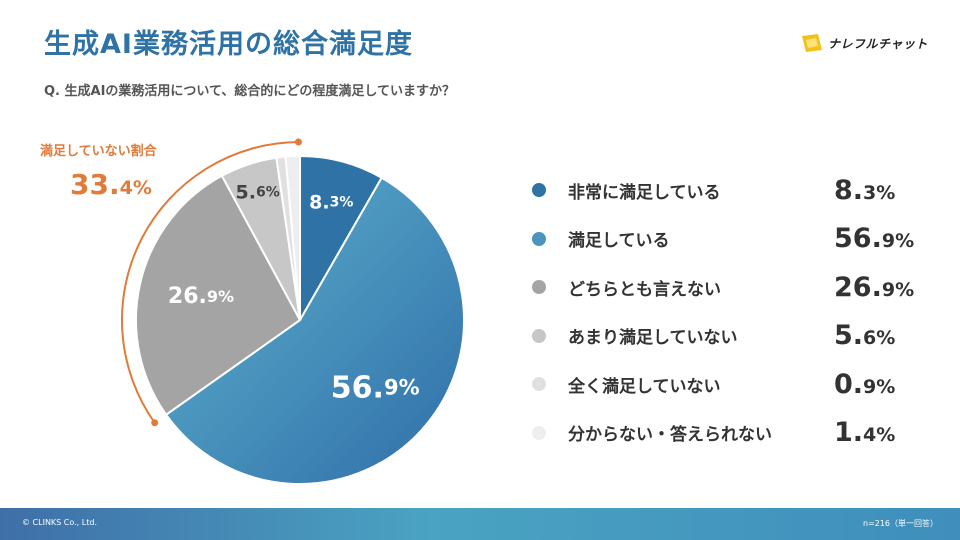 This screenshot has width=960, height=540. What do you see at coordinates (292, 237) in the screenshot?
I see `pie-slice-unknown` at bounding box center [292, 237].